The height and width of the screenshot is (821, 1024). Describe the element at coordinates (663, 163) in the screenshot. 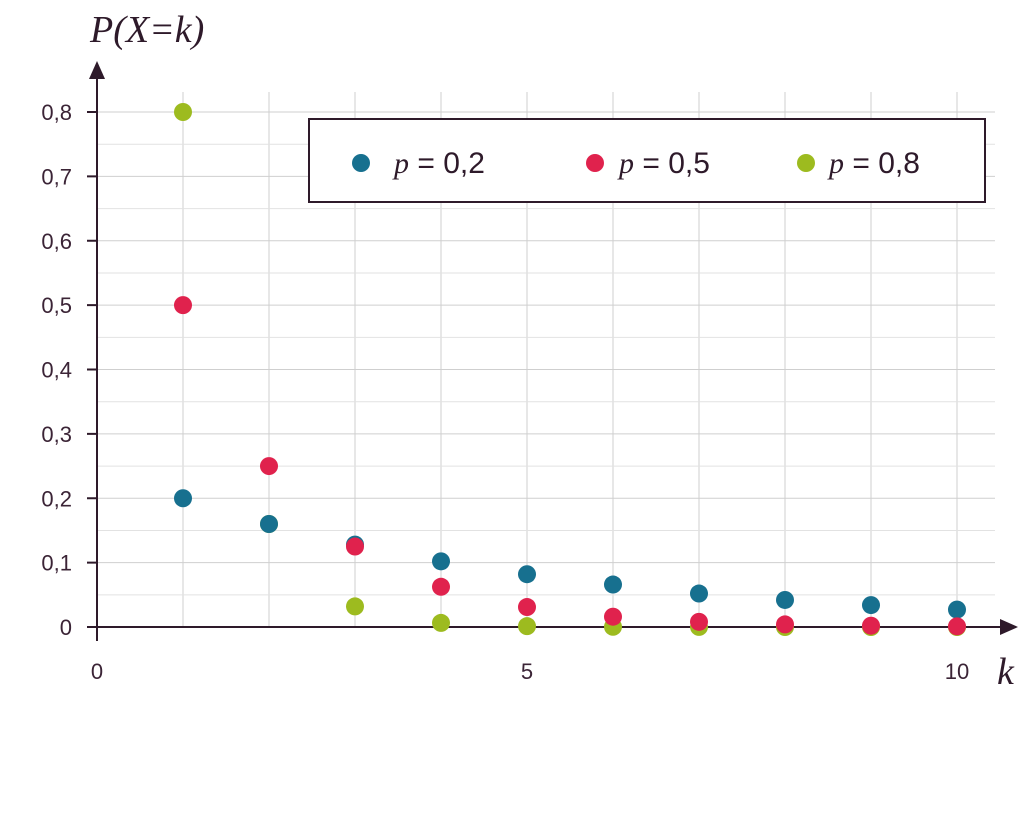

I see `legend-label: p = 0,5` at that location.